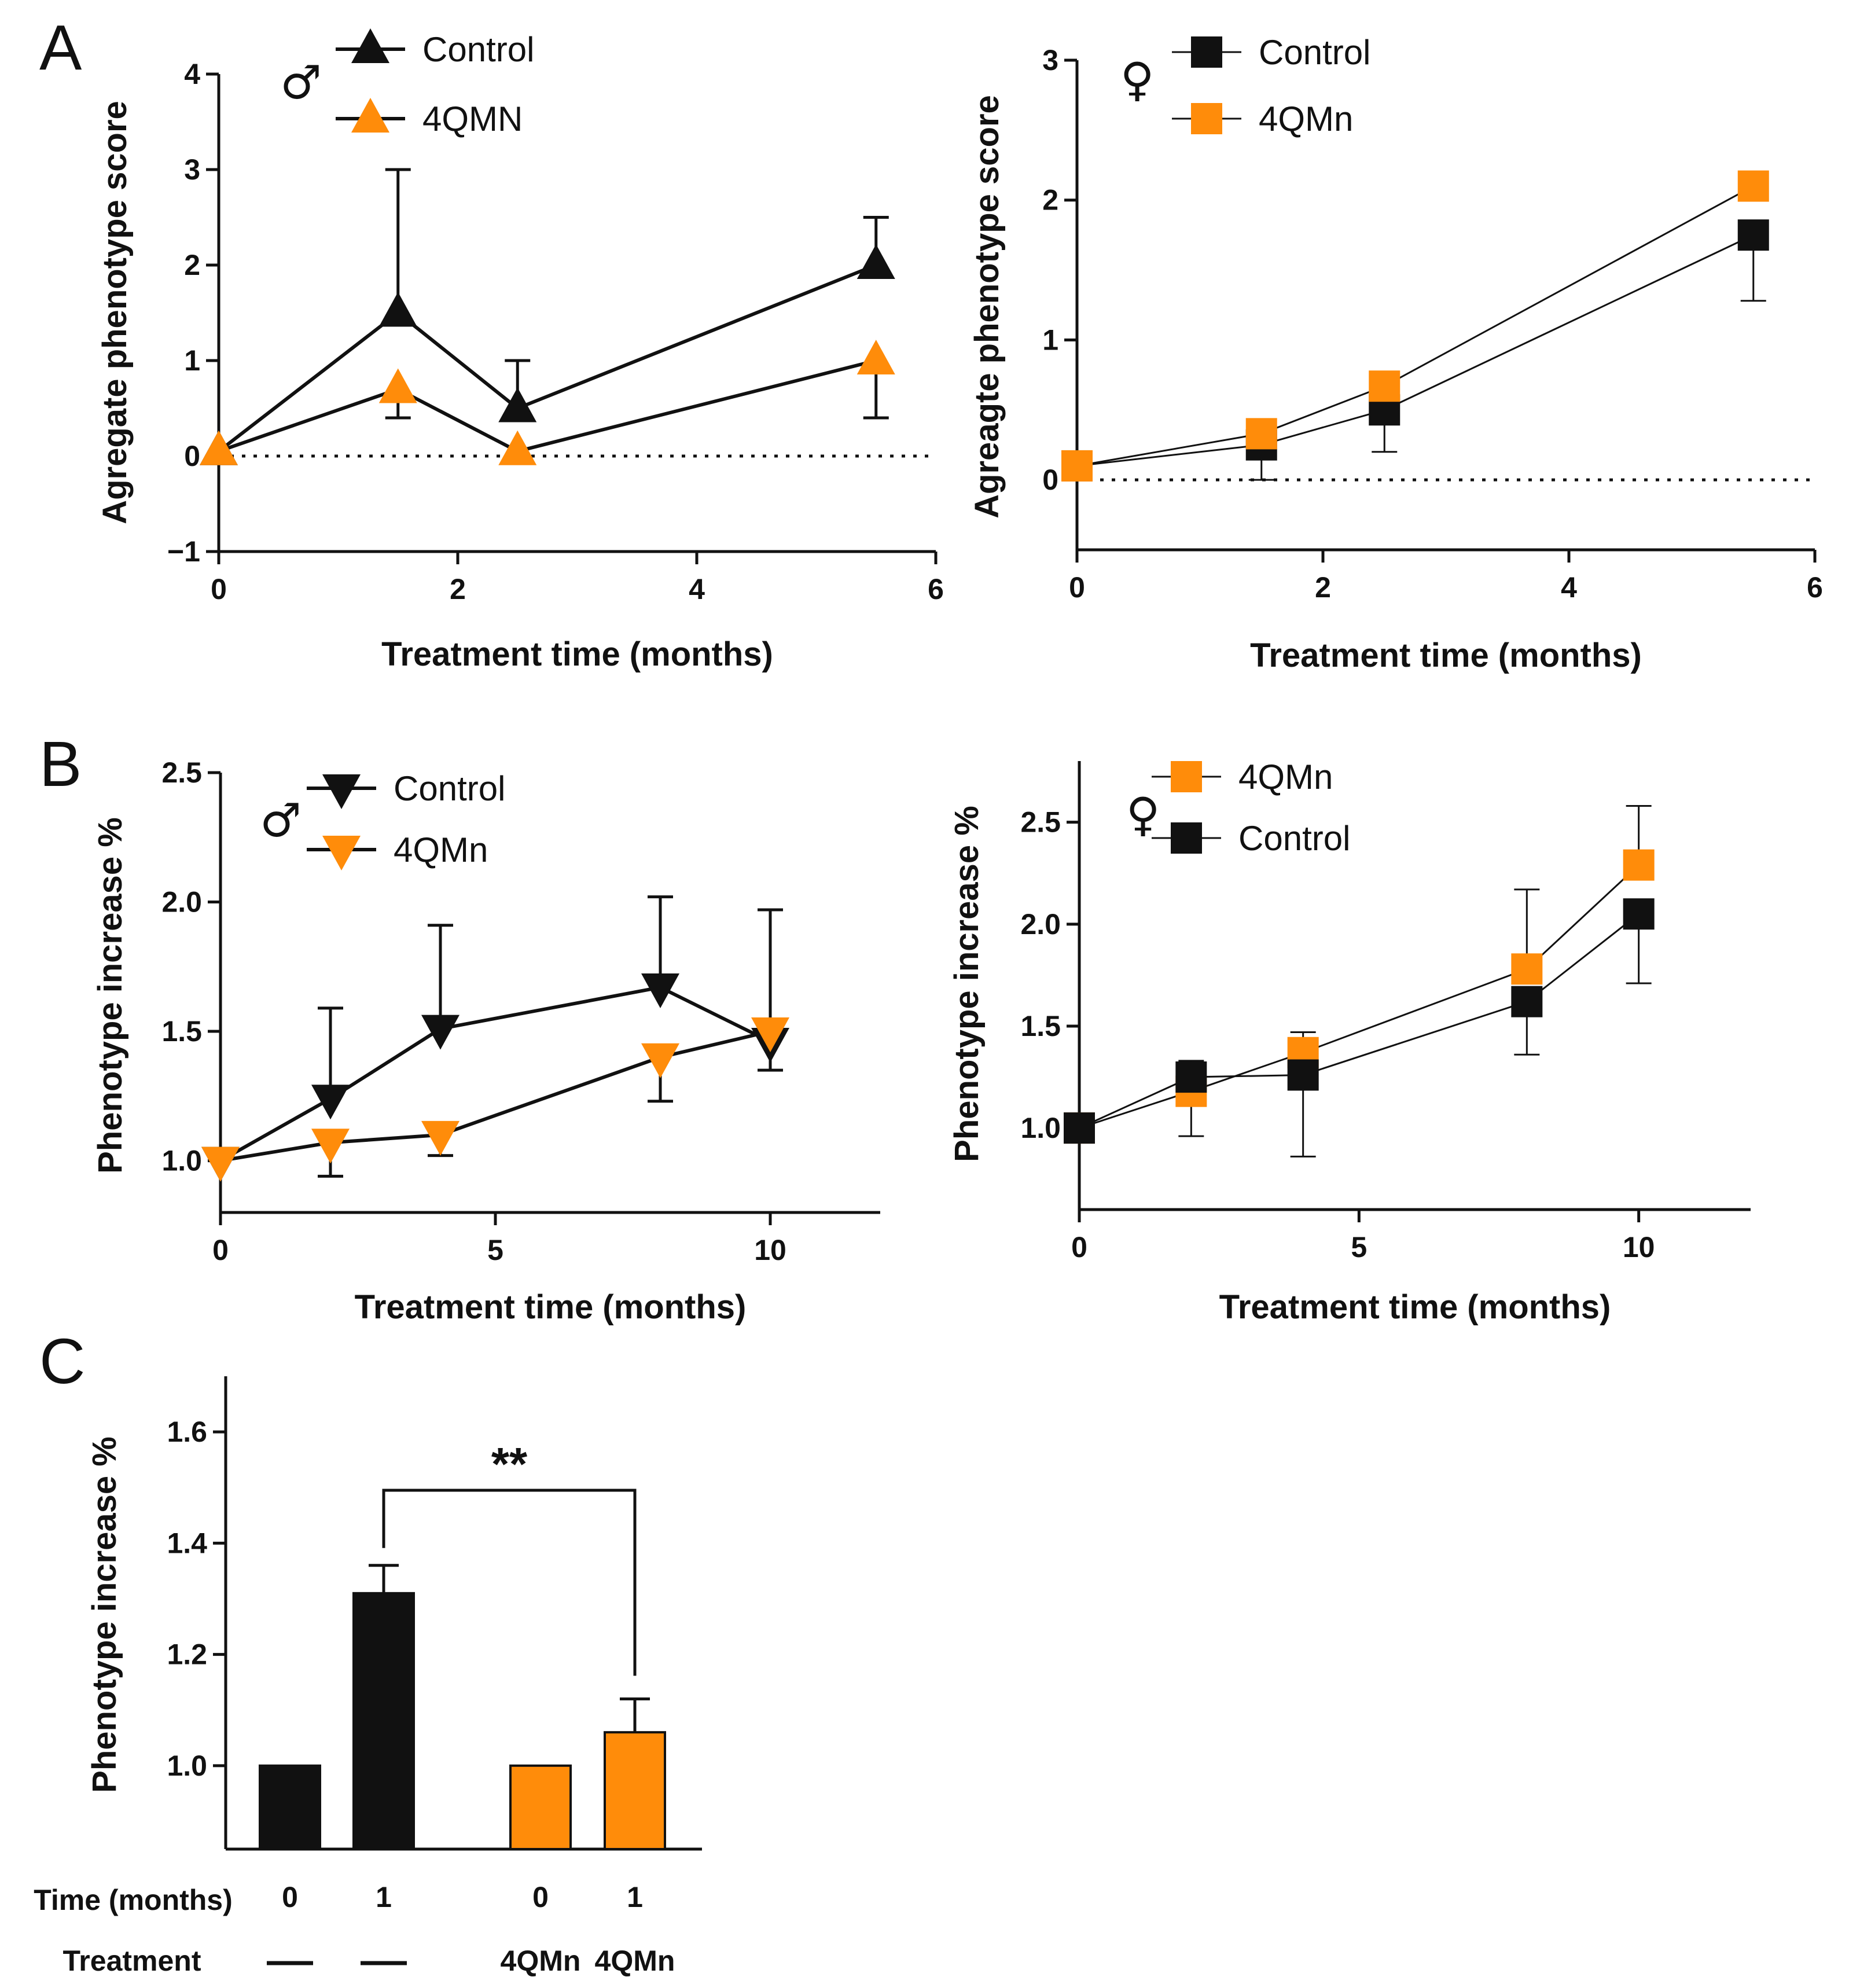 The image size is (1849, 1988). What do you see at coordinates (187, 1543) in the screenshot?
I see `y-tick-label: 1.4` at bounding box center [187, 1543].